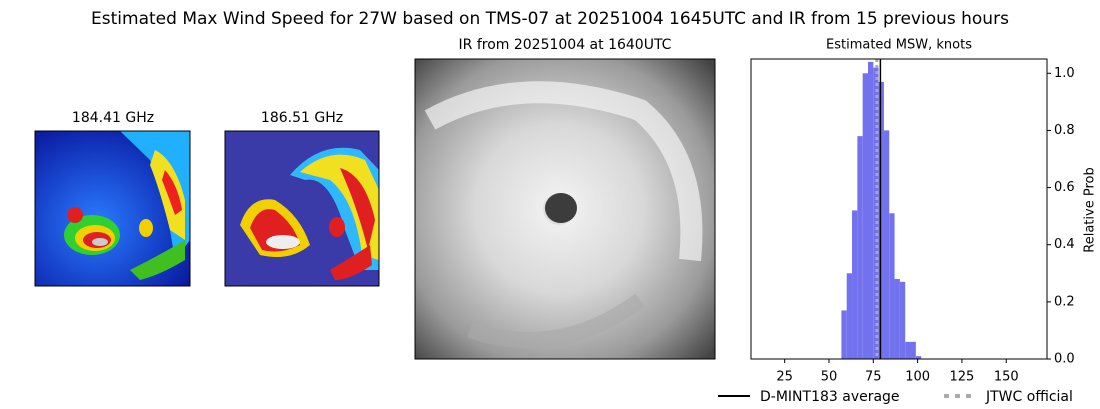  I want to click on x-tick-label: 50, so click(829, 377).